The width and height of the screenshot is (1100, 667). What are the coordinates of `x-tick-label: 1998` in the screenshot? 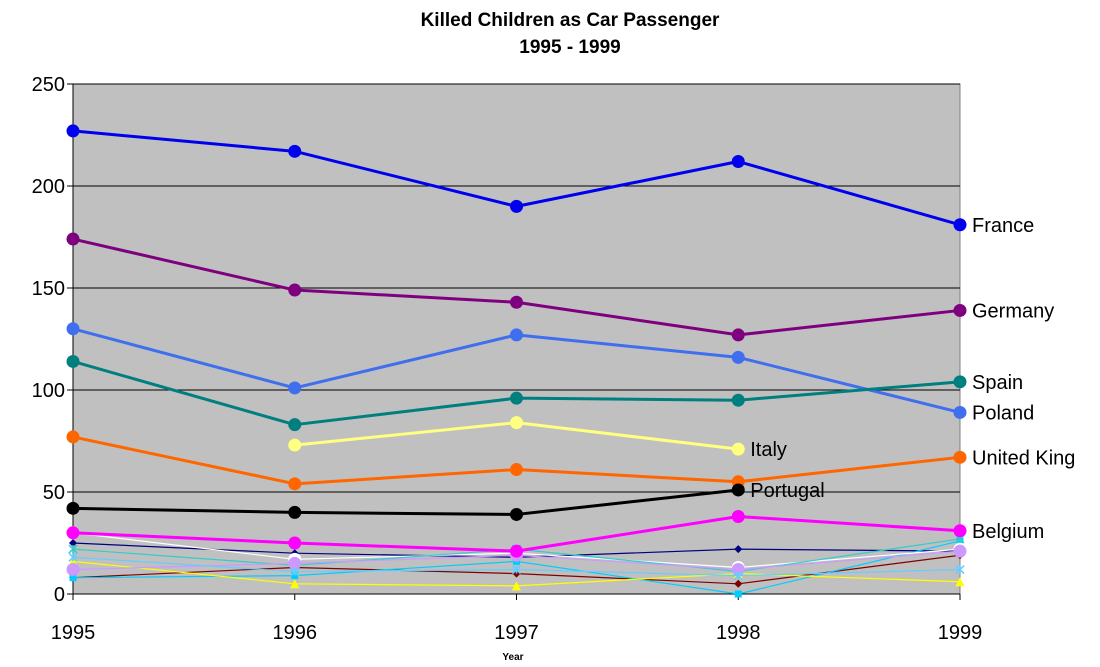 It's located at (738, 633).